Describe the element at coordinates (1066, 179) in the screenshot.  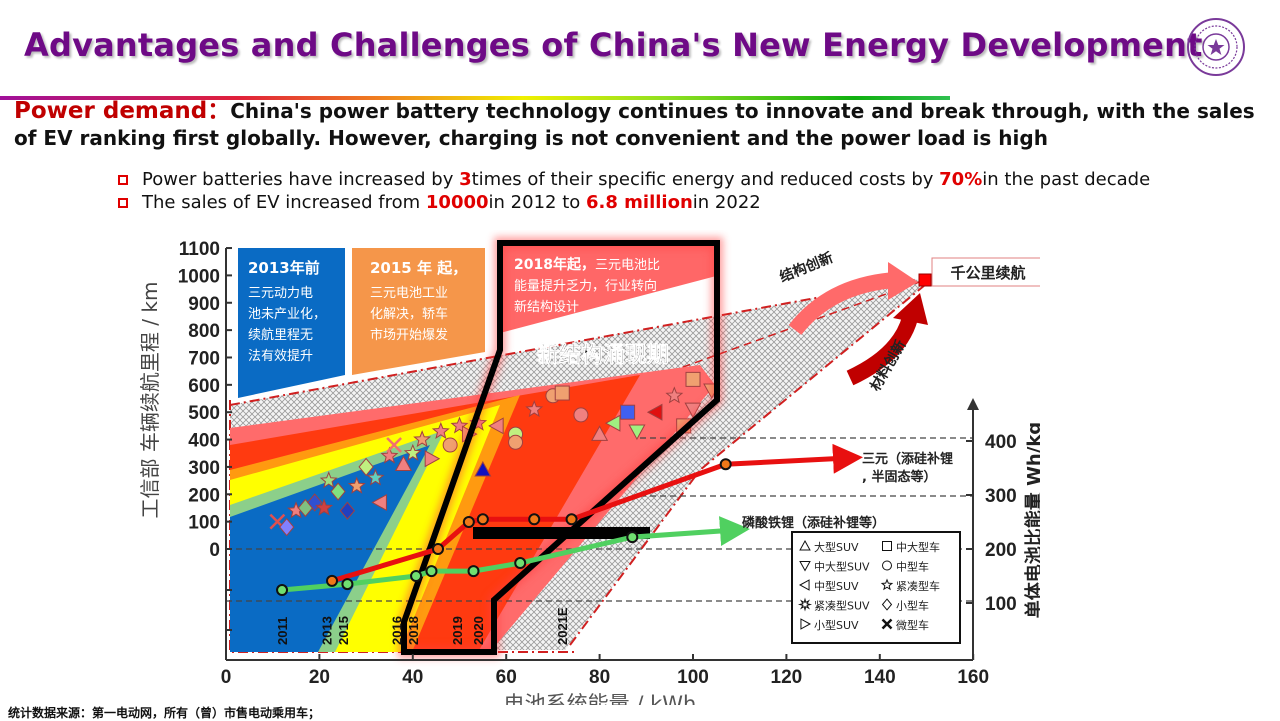
I see `bullet-text: in the past decade` at that location.